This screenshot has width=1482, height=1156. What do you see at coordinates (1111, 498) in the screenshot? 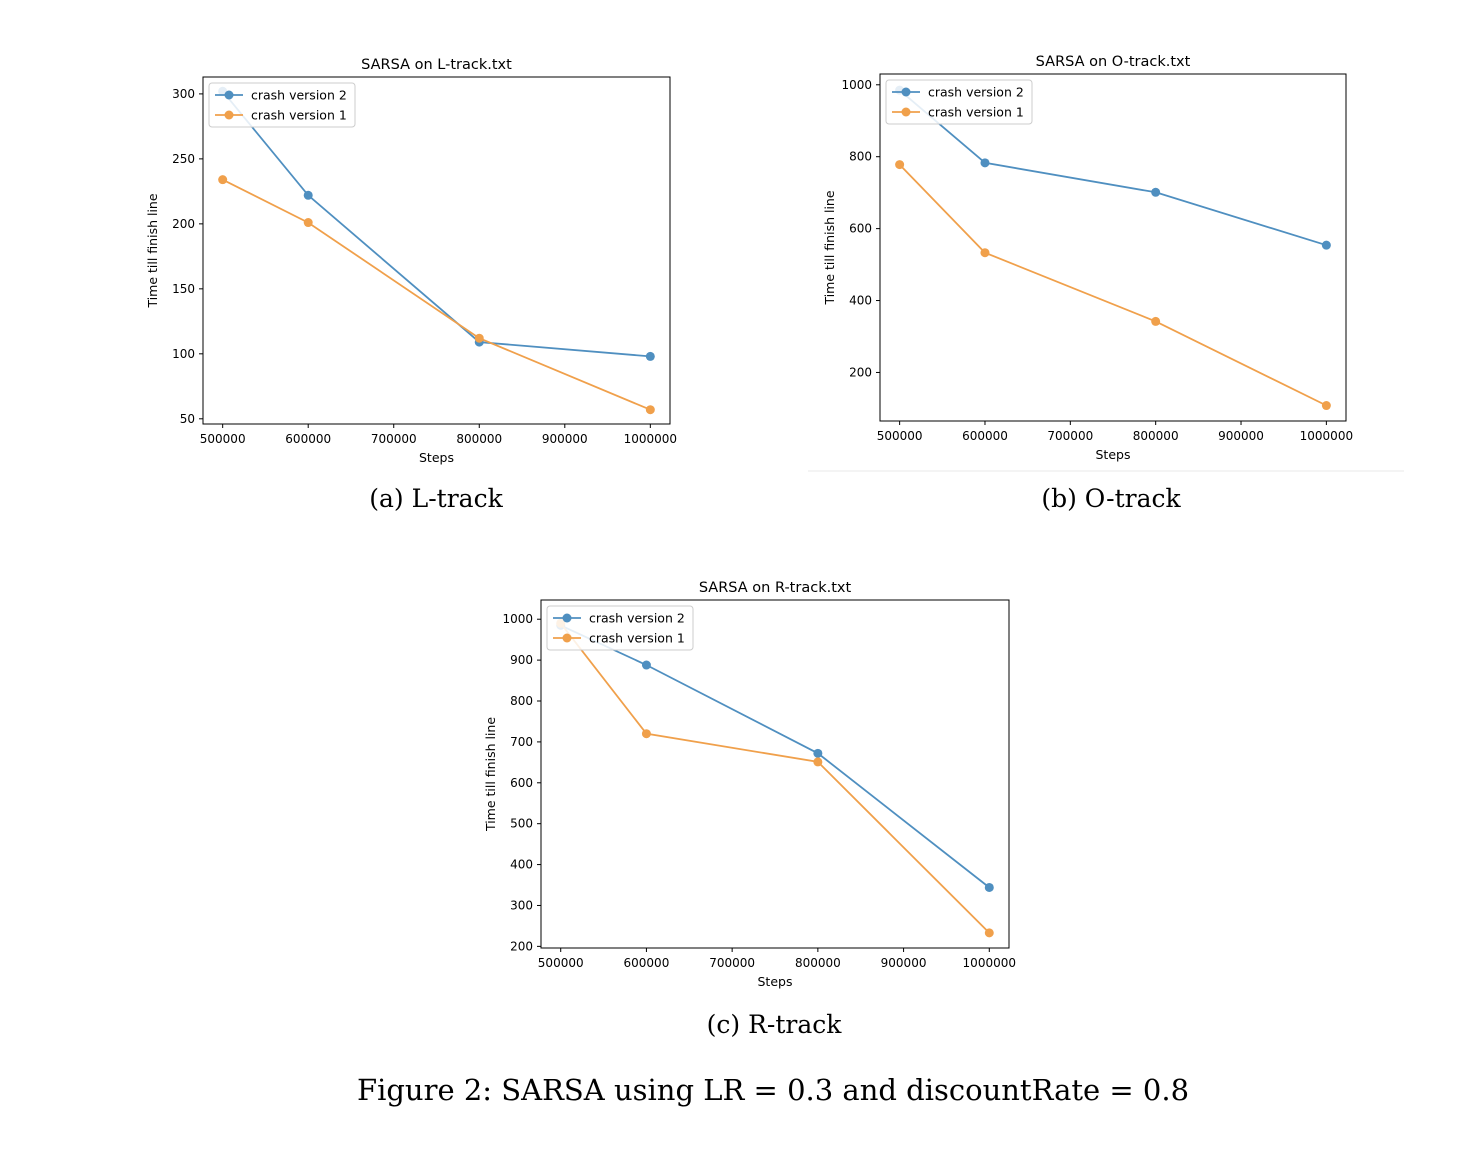
I see `caption-o-track: (b) O-track` at bounding box center [1111, 498].